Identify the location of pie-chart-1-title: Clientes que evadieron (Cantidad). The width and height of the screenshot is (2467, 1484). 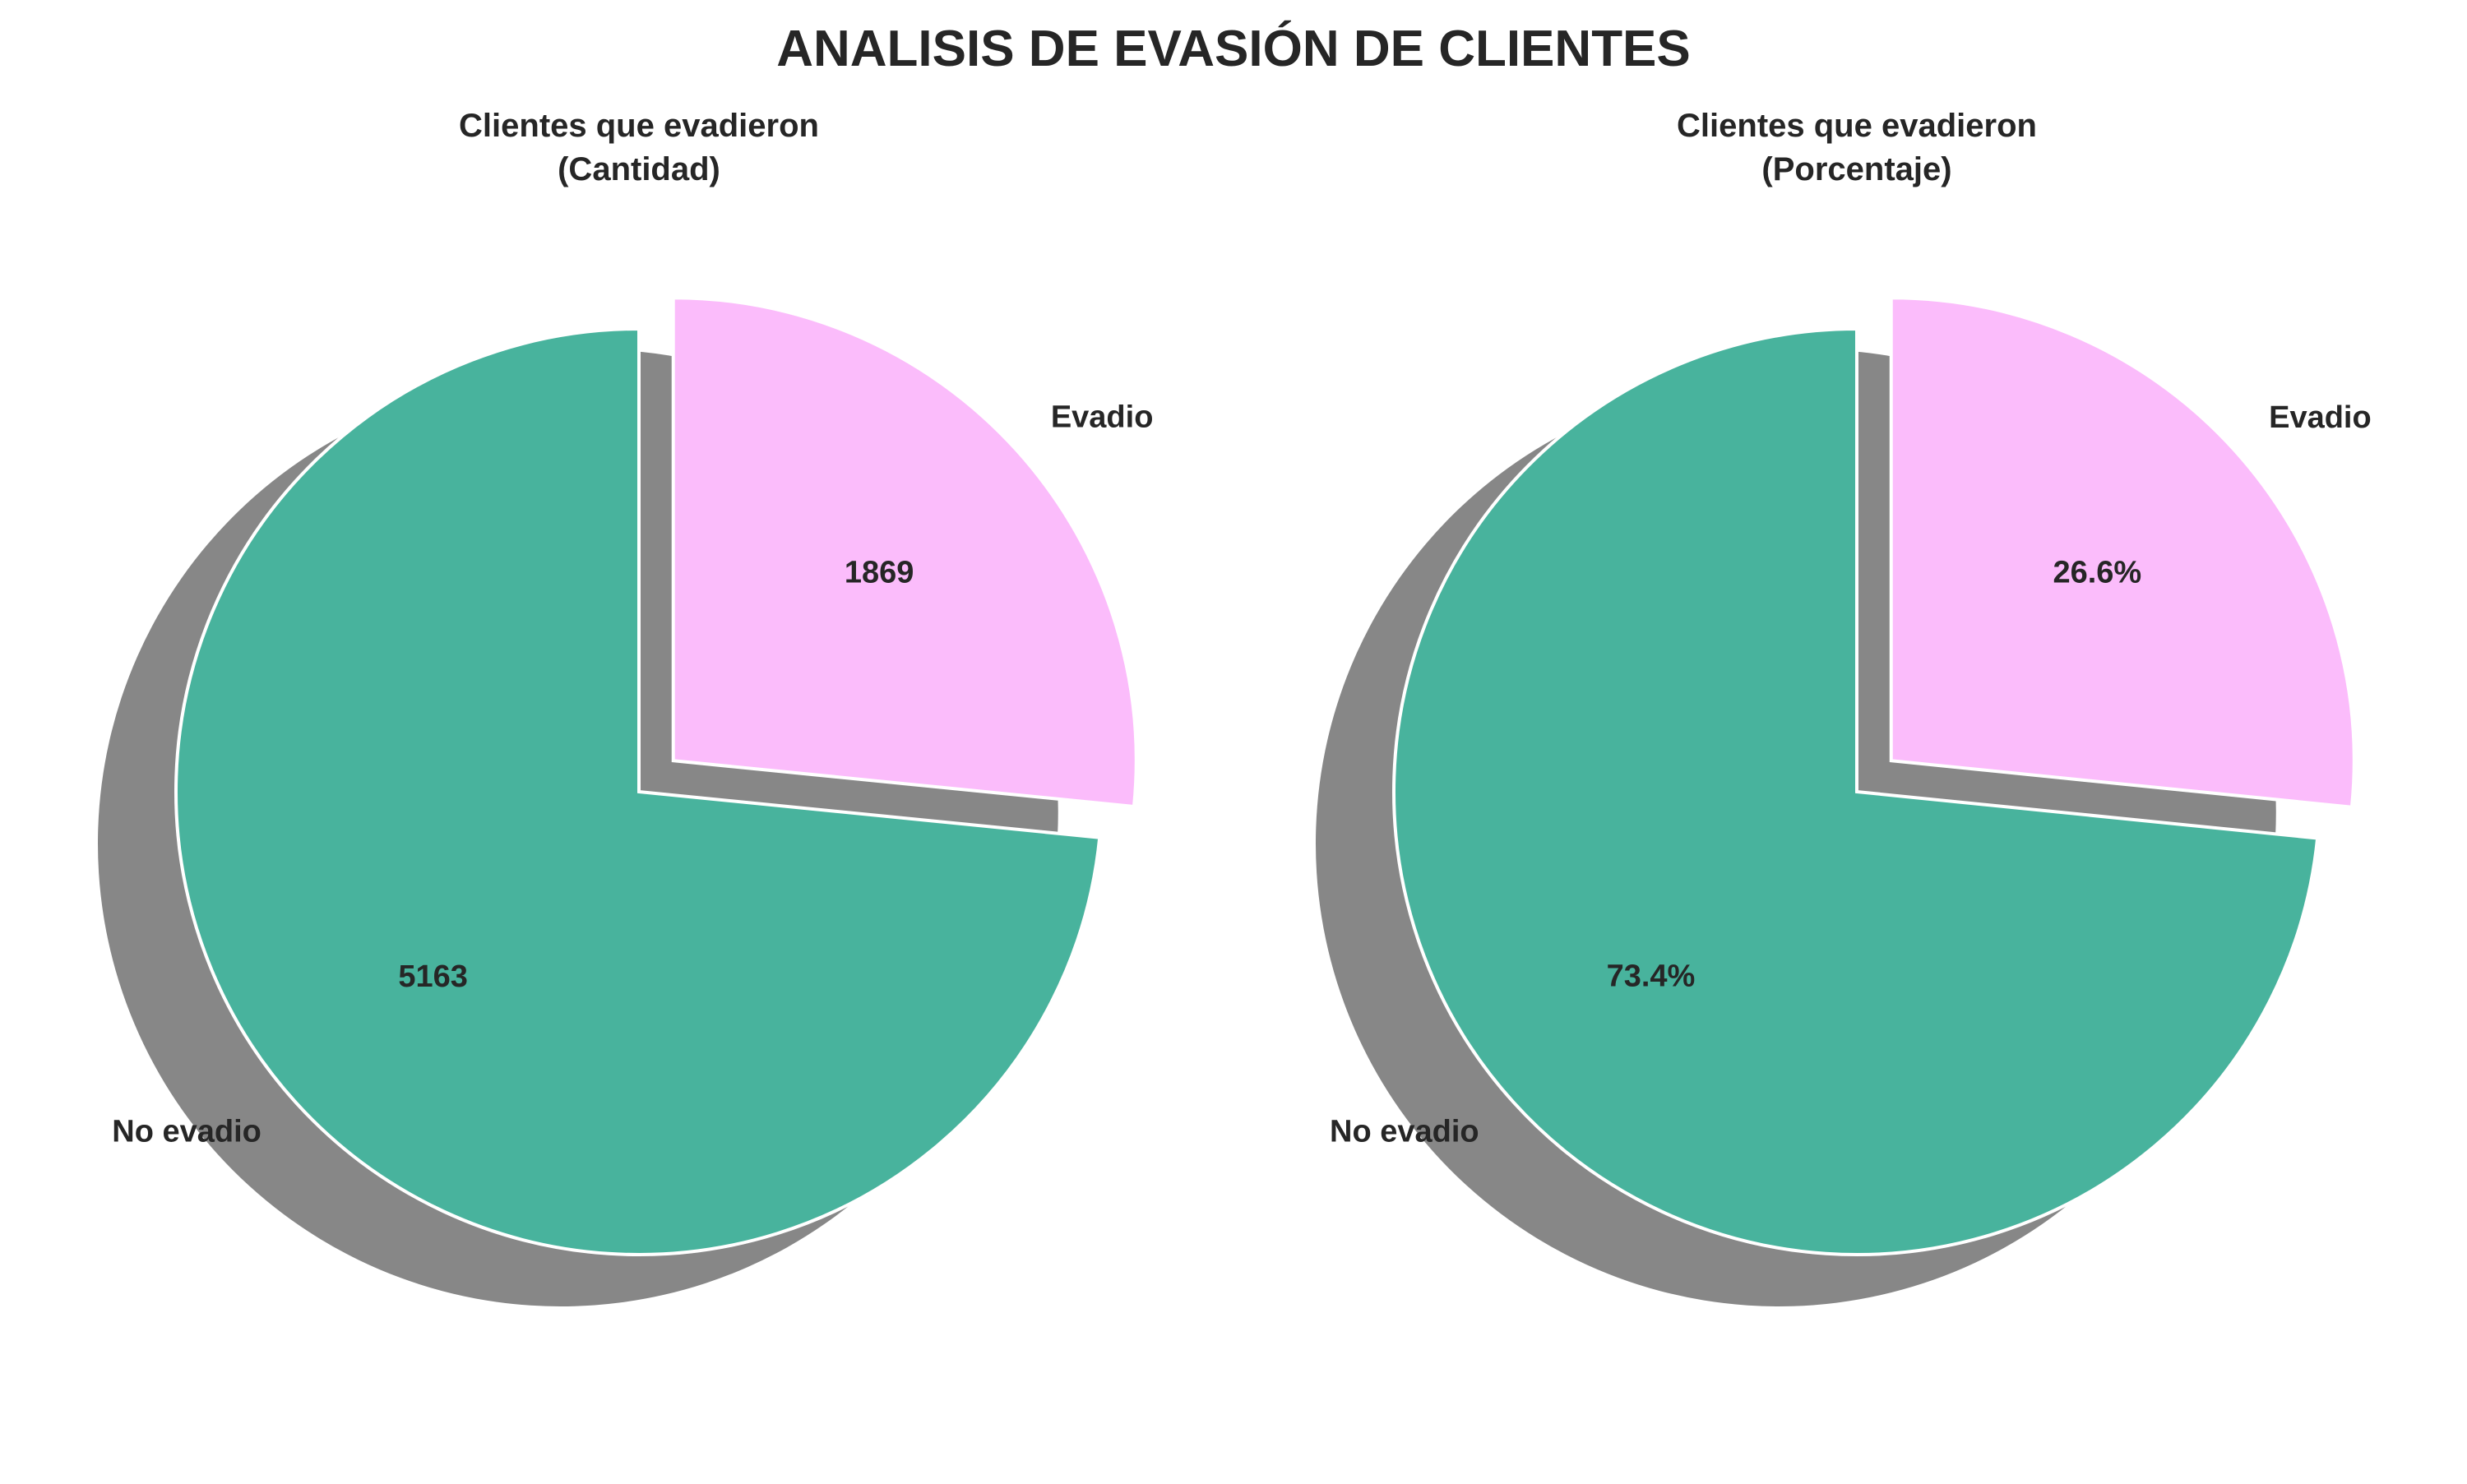
(639, 147).